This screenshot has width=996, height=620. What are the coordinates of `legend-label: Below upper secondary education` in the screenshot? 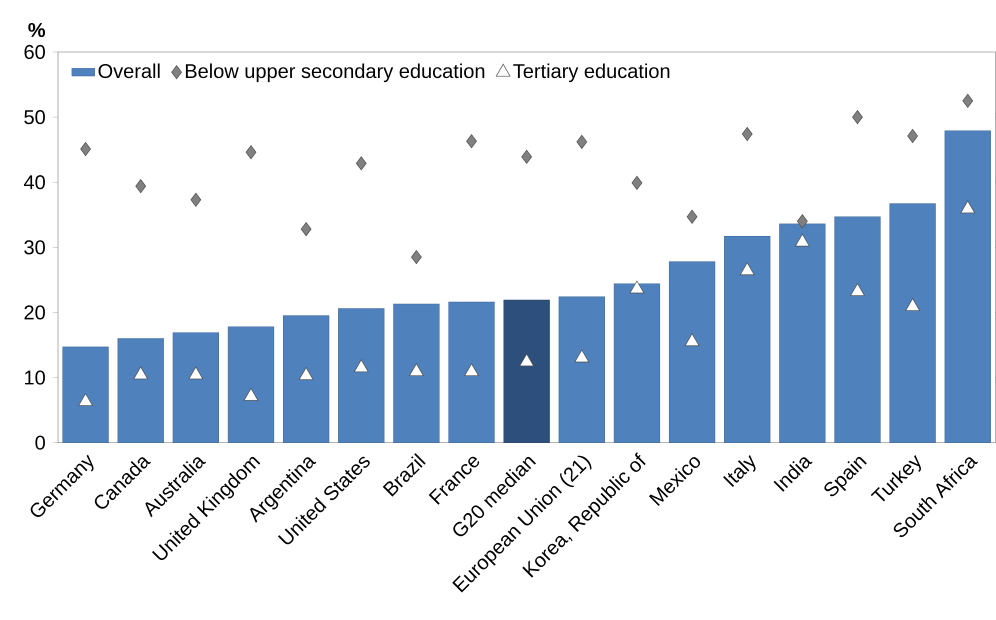 It's located at (335, 72).